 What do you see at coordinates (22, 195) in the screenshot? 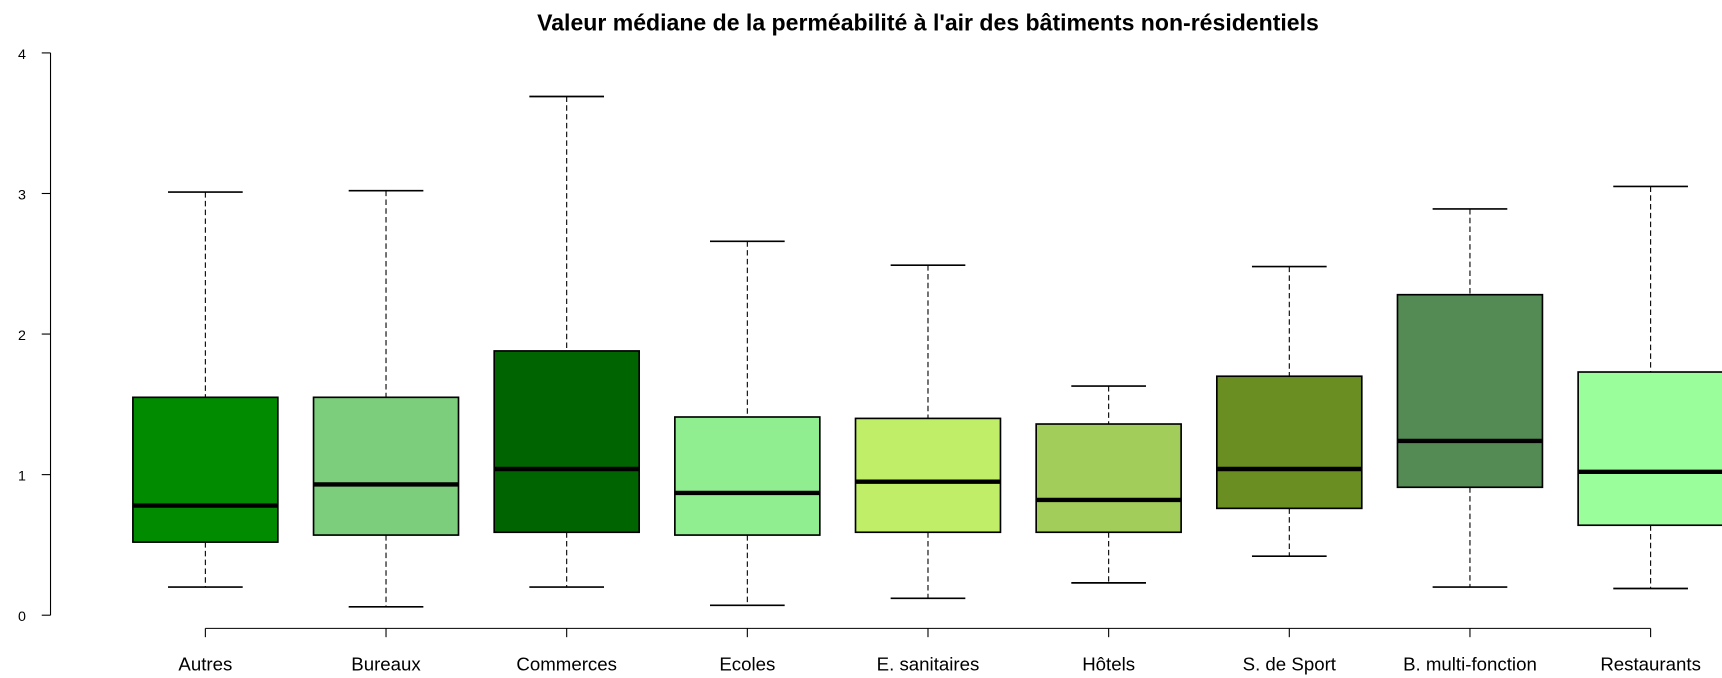
I see `y-tick-label: 3` at bounding box center [22, 195].